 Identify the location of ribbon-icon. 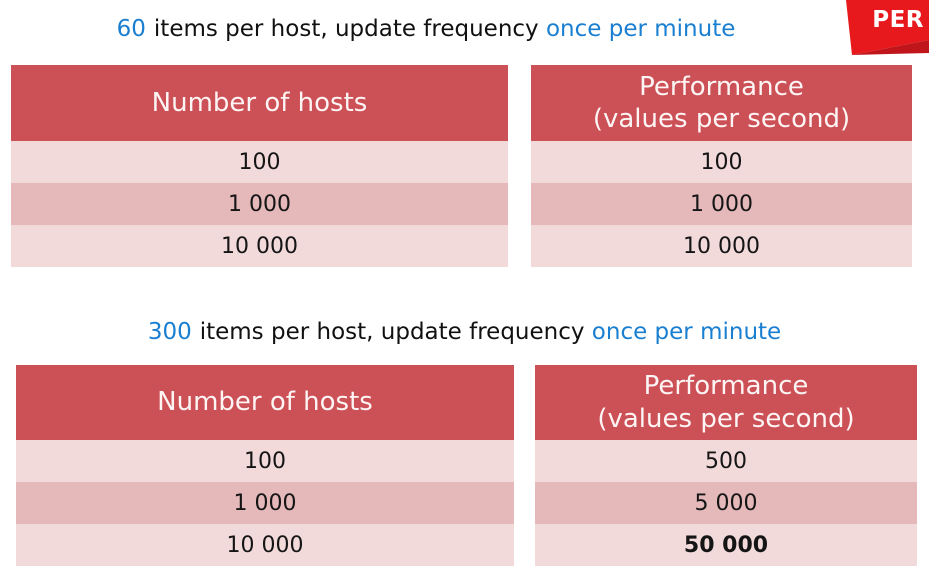
(887, 27).